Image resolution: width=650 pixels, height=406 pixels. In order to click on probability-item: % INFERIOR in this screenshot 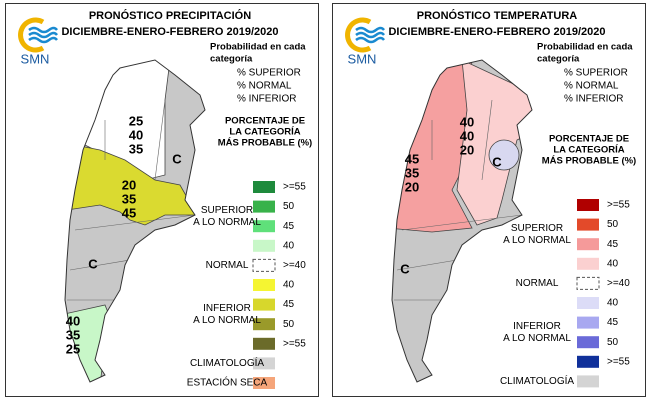, I will do `click(266, 99)`.